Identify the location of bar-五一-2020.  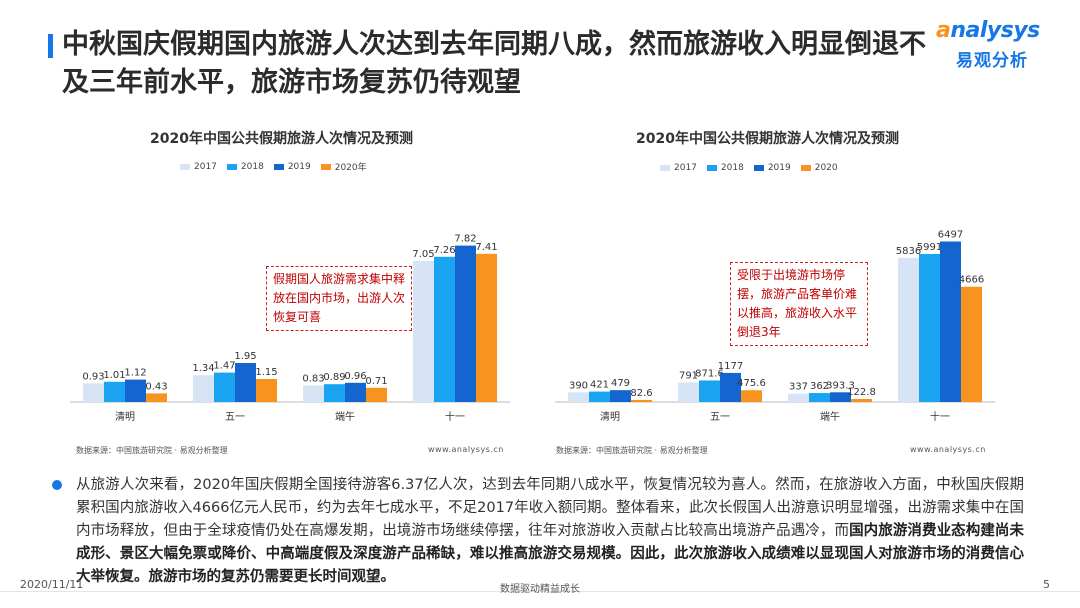
(751, 396).